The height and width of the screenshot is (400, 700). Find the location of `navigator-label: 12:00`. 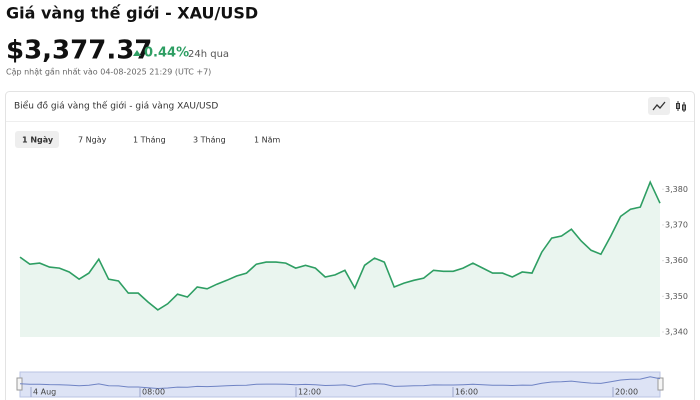

navigator-label: 12:00 is located at coordinates (309, 392).